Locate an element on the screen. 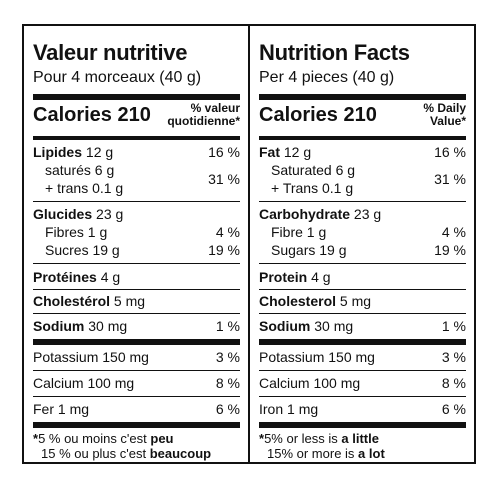  iron-row: Iron 1 mg 6 % is located at coordinates (362, 409).